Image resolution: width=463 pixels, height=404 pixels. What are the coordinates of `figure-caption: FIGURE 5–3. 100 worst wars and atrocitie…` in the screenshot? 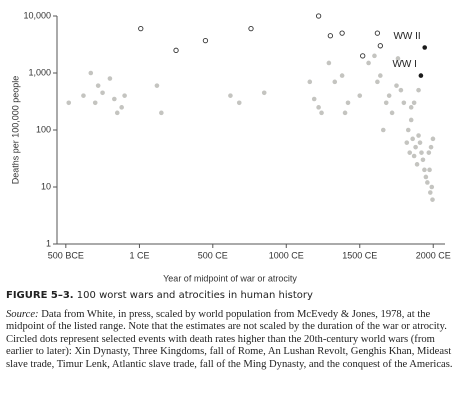 It's located at (231, 296).